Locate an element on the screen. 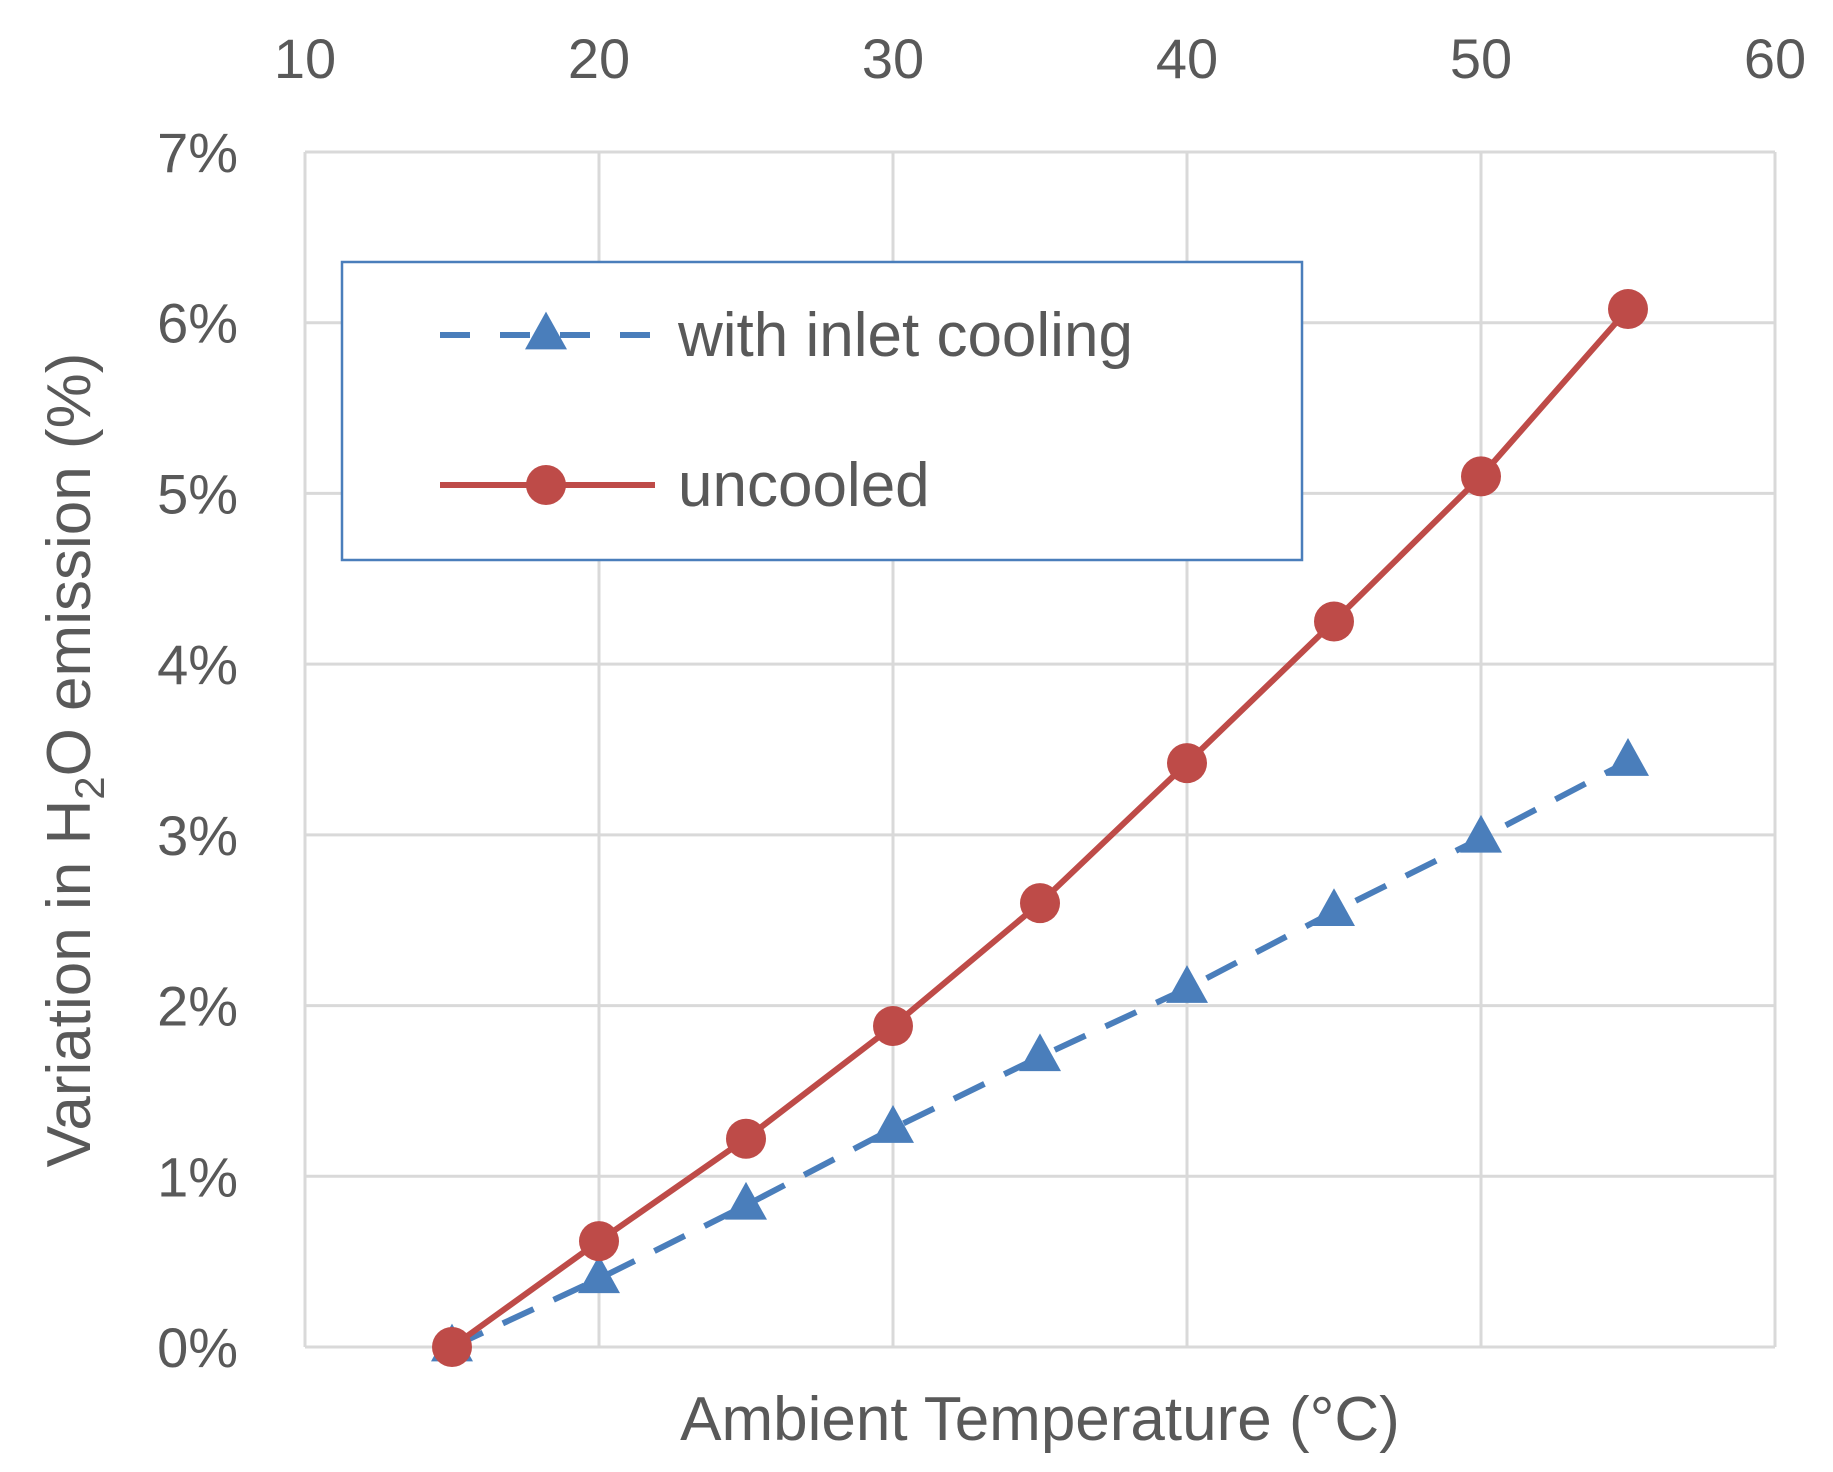  x-tick-label: 20 is located at coordinates (599, 58).